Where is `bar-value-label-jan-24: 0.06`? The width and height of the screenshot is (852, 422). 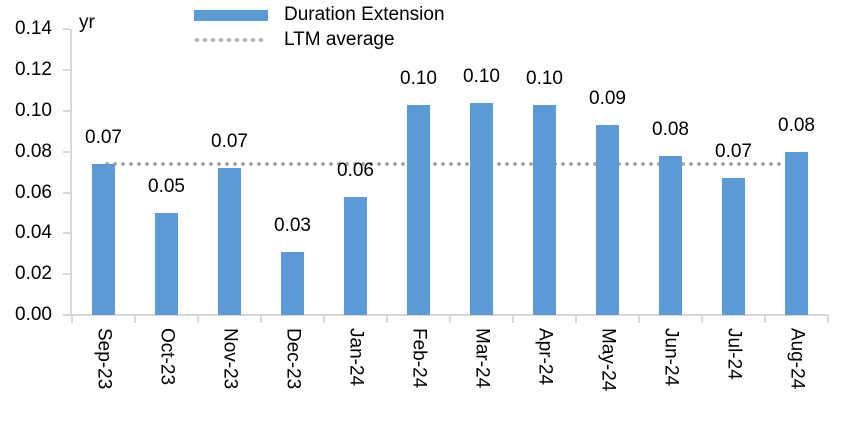 bar-value-label-jan-24: 0.06 is located at coordinates (355, 170).